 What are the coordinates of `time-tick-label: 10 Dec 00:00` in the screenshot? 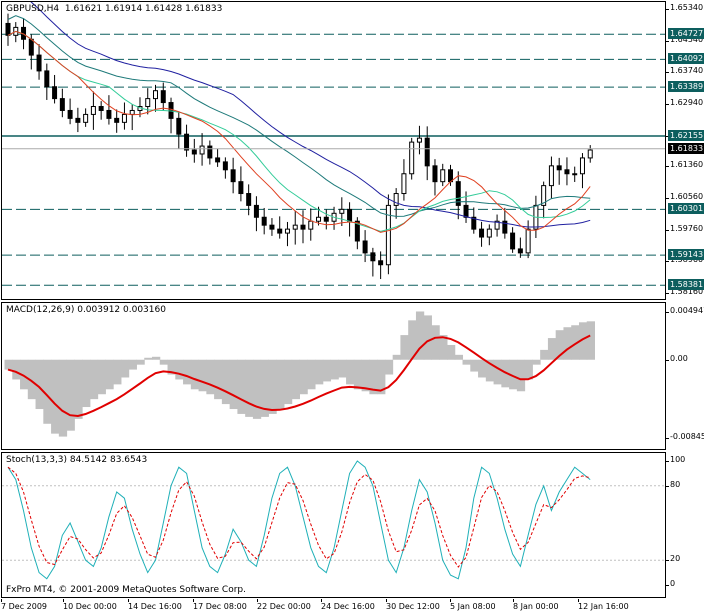 It's located at (90, 605).